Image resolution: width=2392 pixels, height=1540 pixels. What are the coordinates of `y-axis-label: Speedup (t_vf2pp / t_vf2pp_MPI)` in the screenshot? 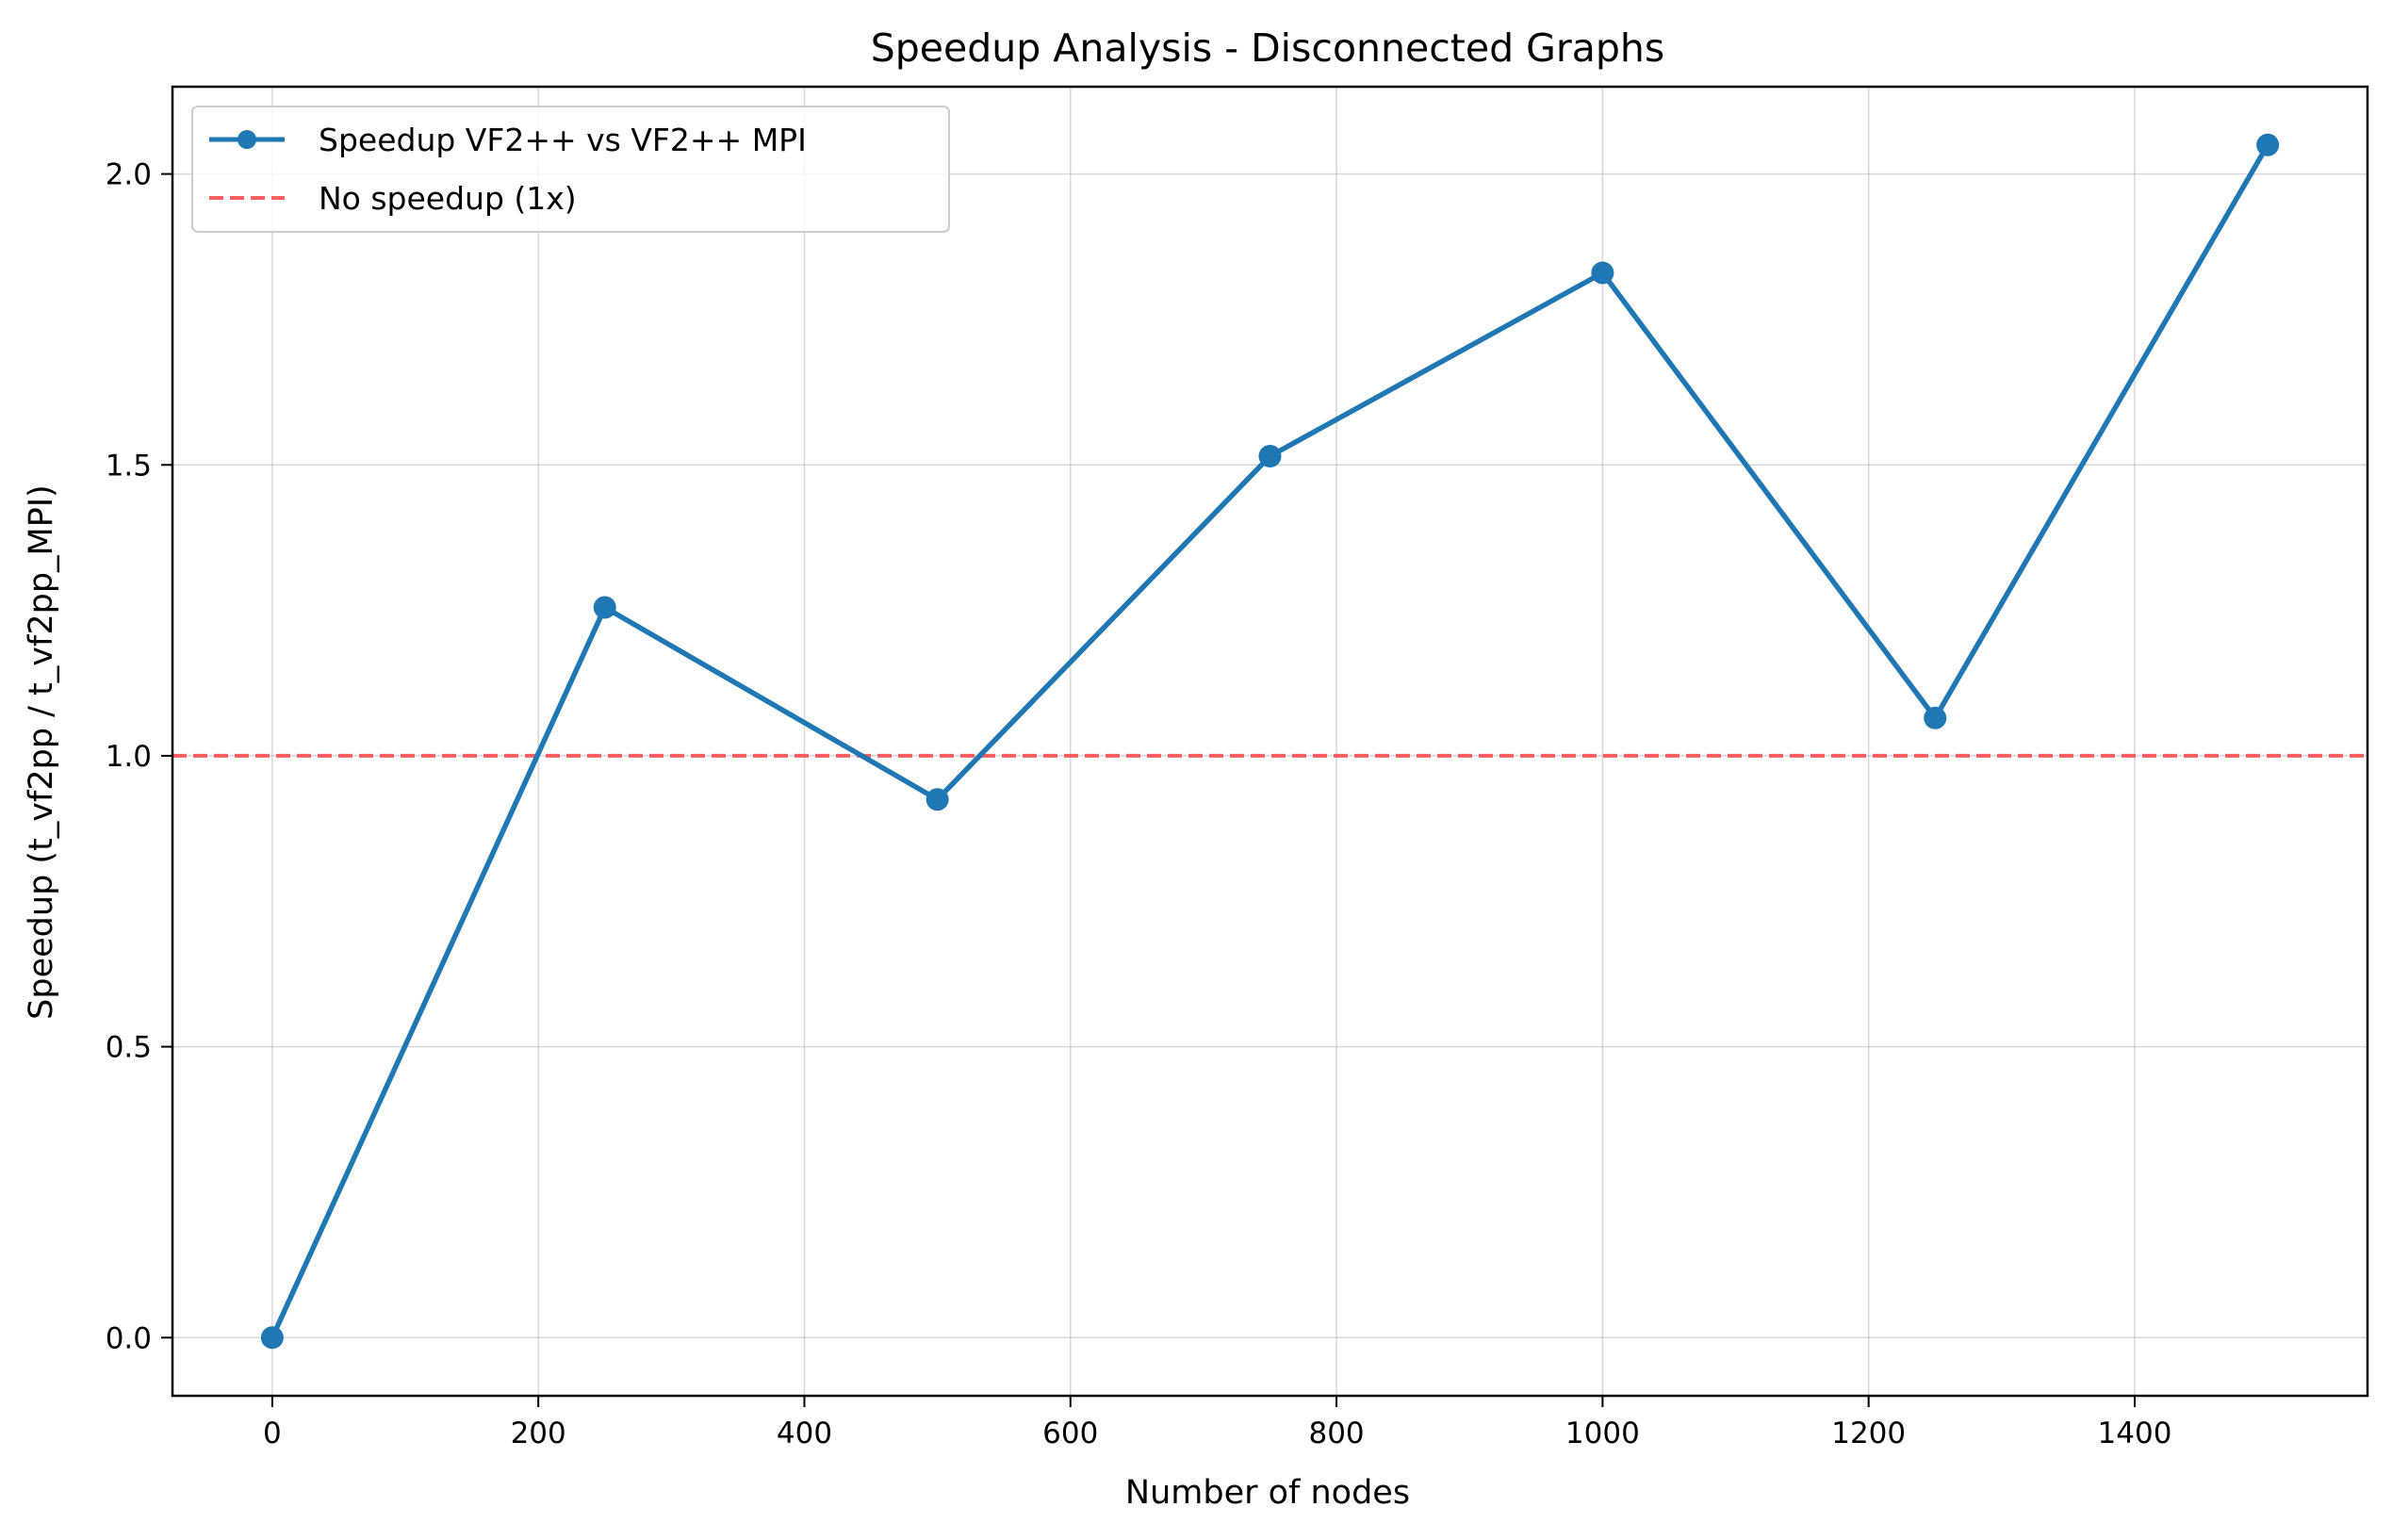 It's located at (41, 752).